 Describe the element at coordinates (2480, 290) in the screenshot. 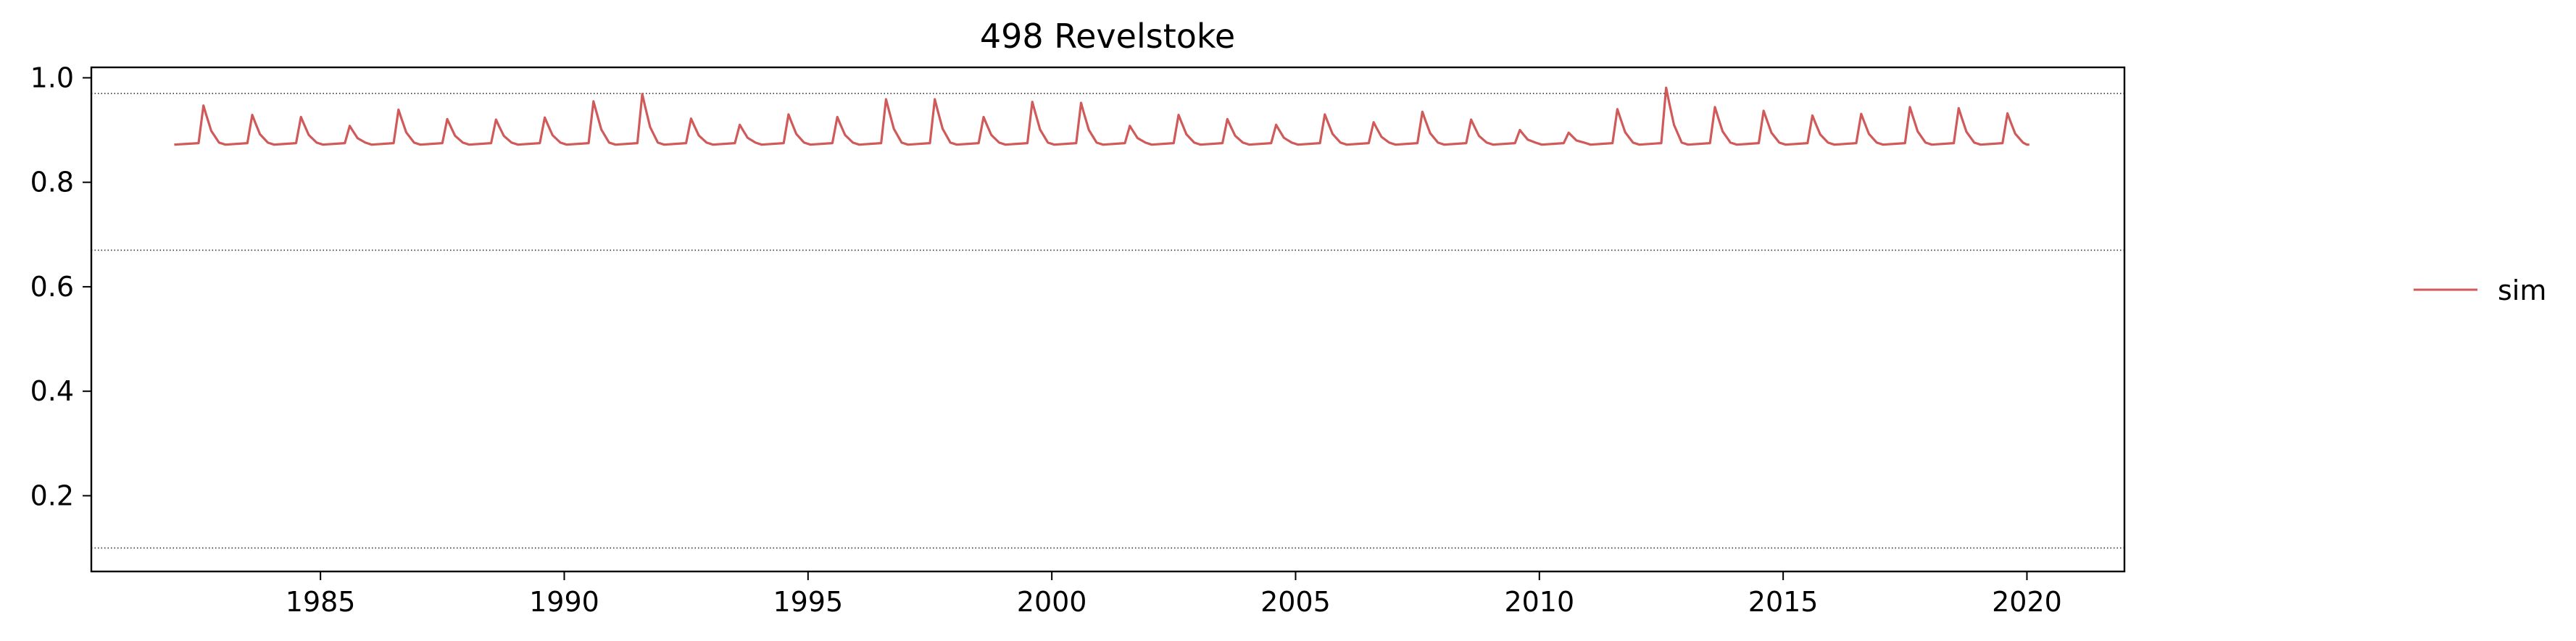

I see `legend: sim` at that location.